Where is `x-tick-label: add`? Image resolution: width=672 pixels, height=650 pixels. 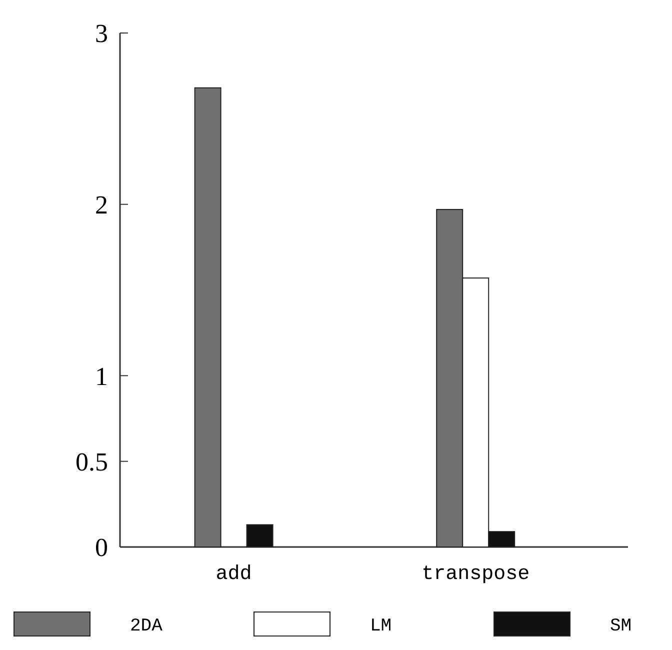
x-tick-label: add is located at coordinates (234, 574).